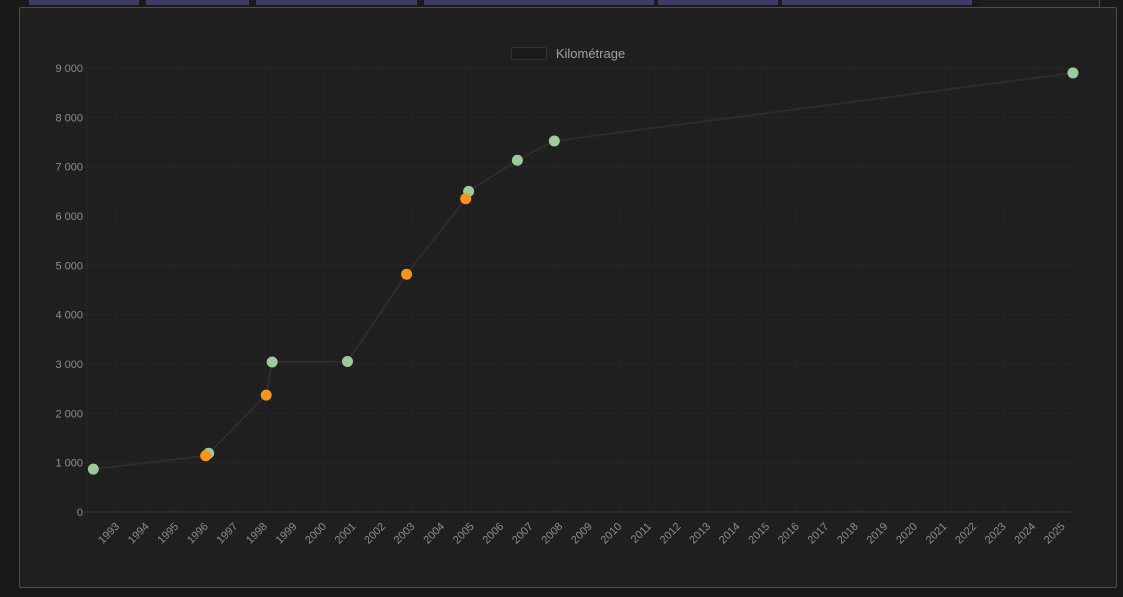 The image size is (1123, 597). I want to click on x-axis-tick-label: 2019, so click(878, 534).